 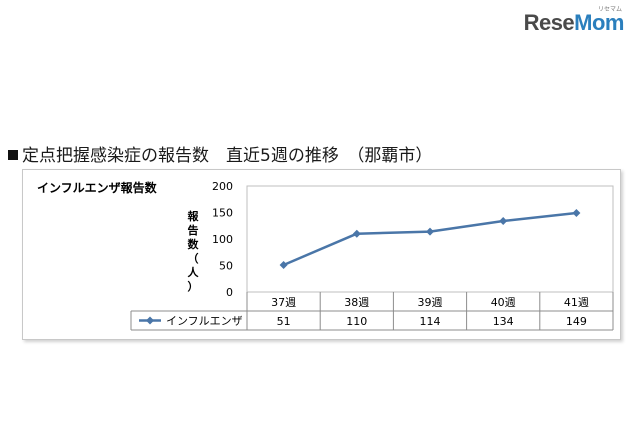 I want to click on y-tick-label: 200, so click(x=222, y=186).